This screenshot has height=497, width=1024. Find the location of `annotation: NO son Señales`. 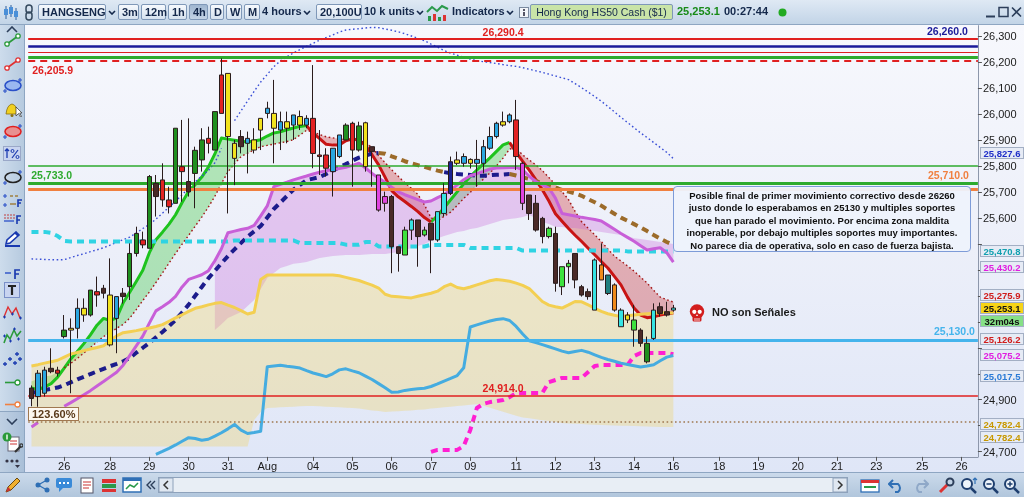

annotation: NO son Señales is located at coordinates (754, 312).